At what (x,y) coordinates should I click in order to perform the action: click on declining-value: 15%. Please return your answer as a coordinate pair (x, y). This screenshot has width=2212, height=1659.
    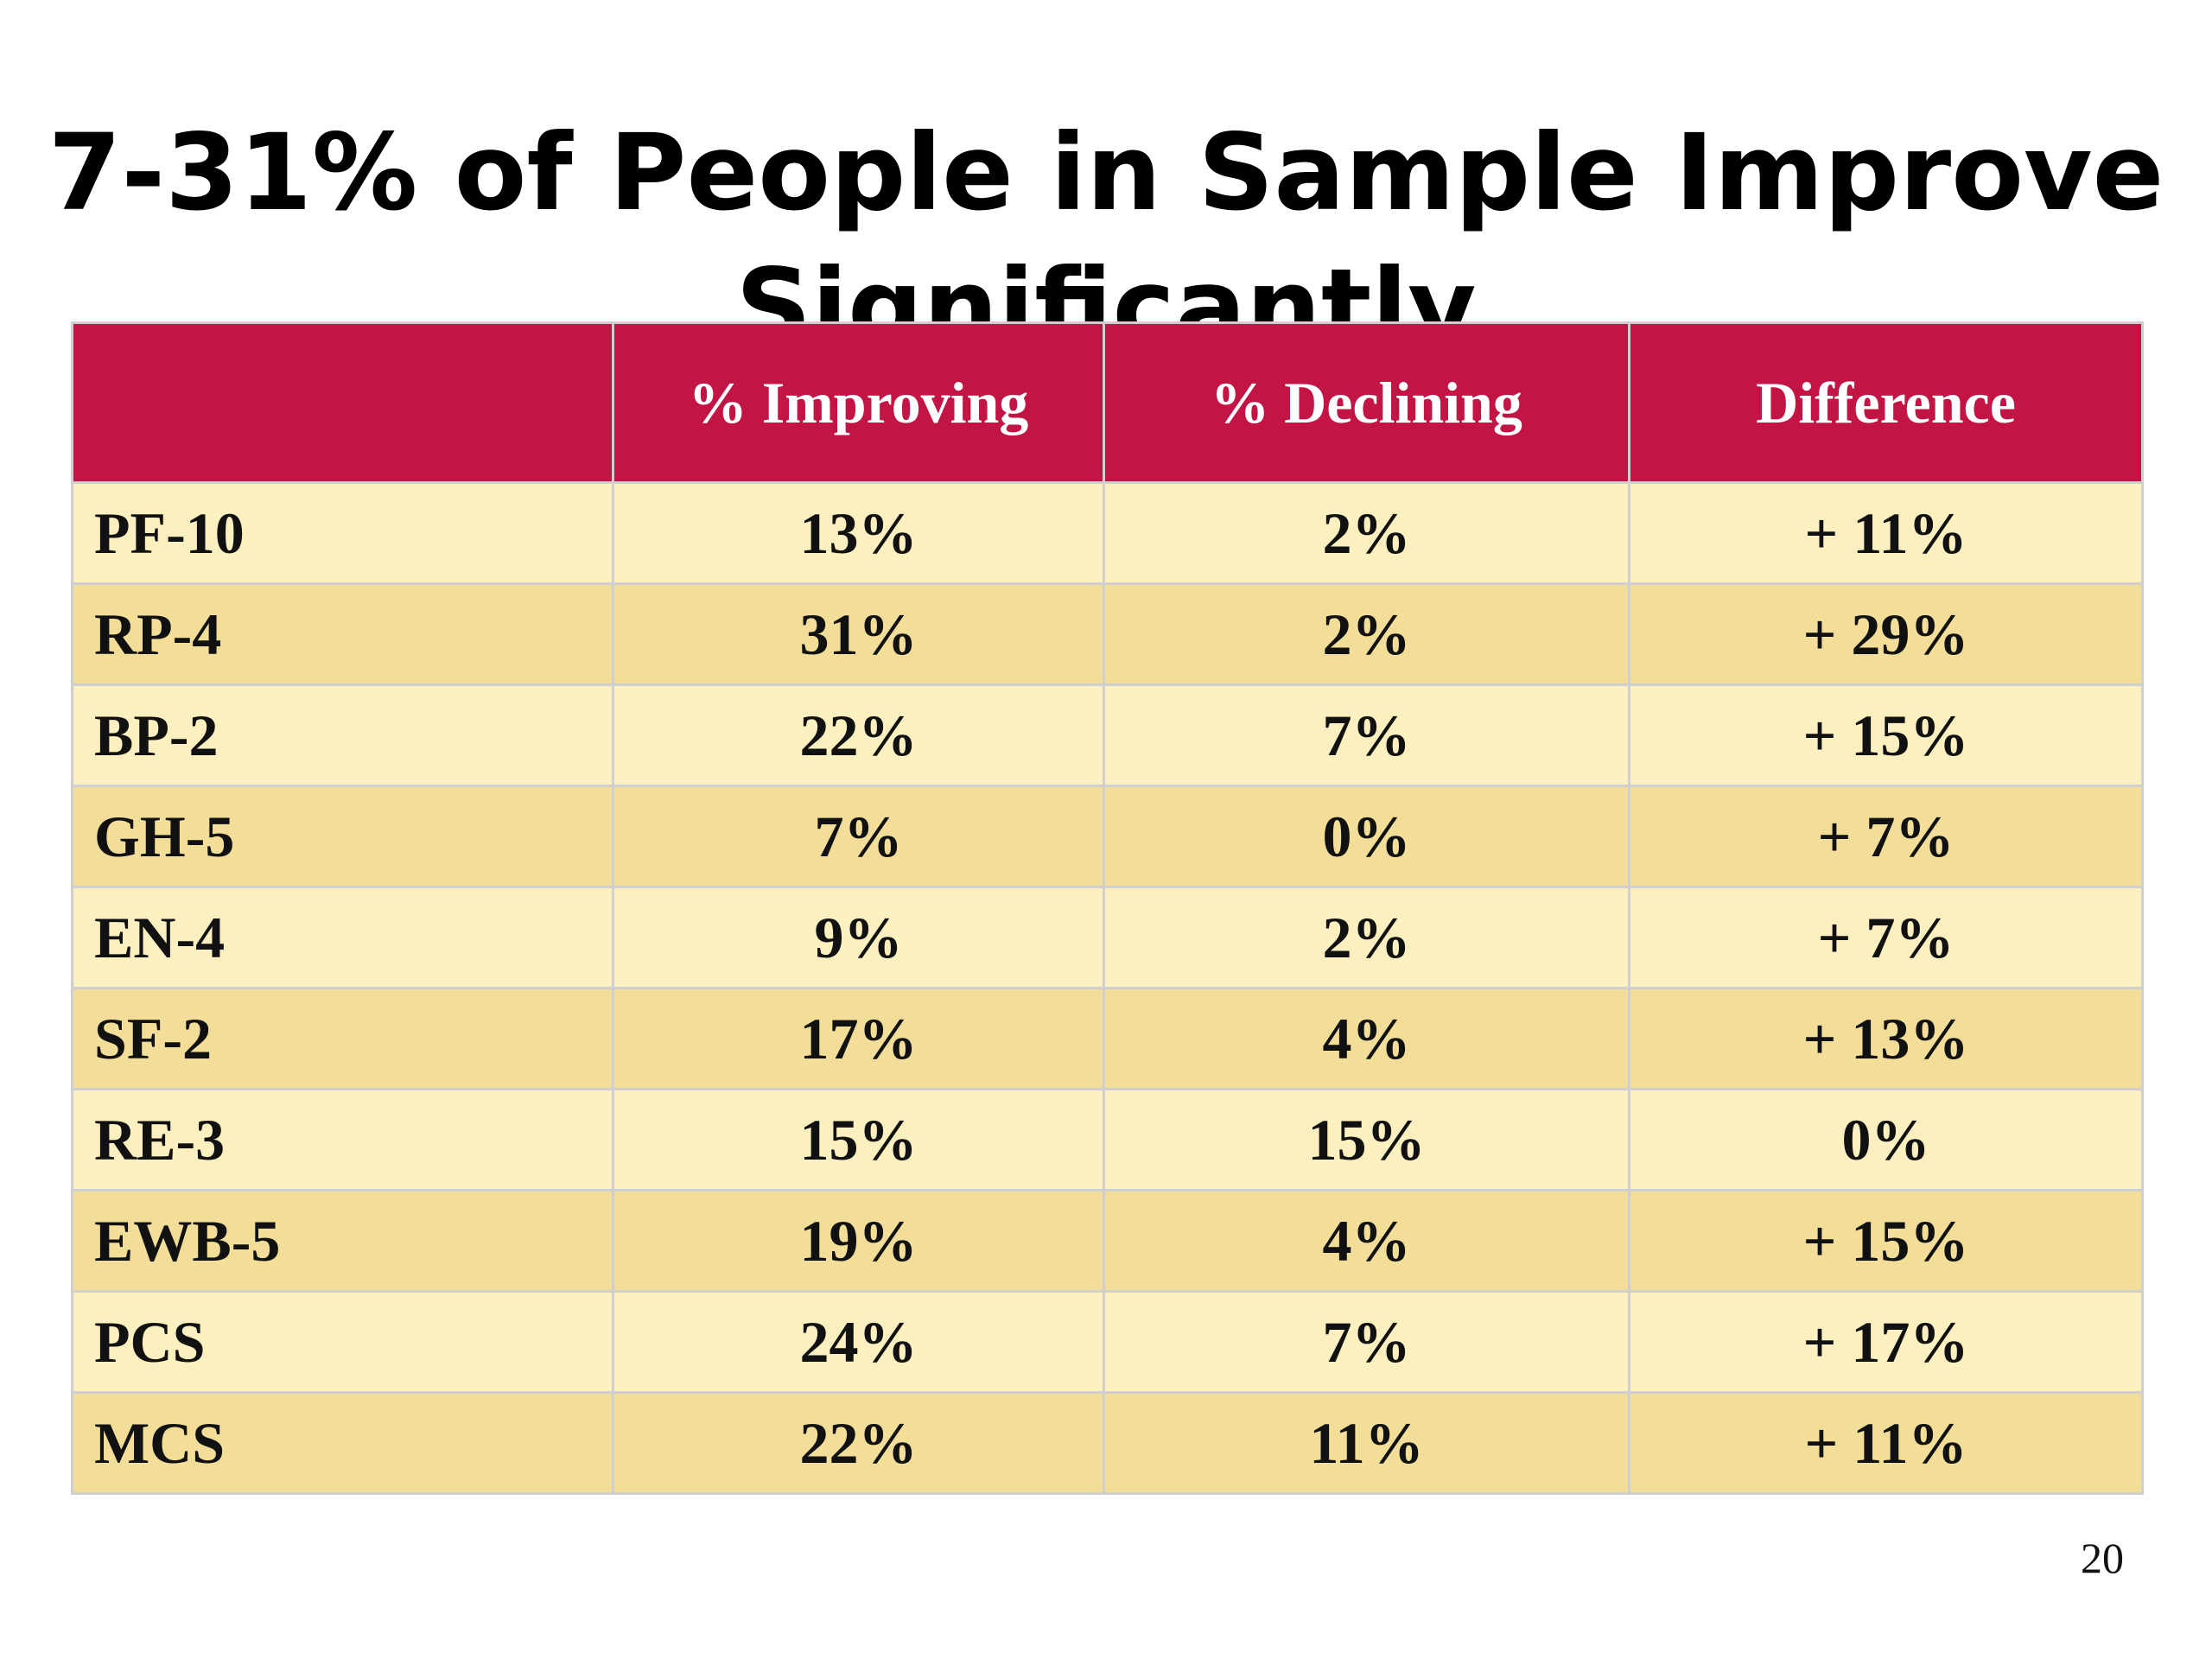
    Looking at the image, I should click on (1366, 1140).